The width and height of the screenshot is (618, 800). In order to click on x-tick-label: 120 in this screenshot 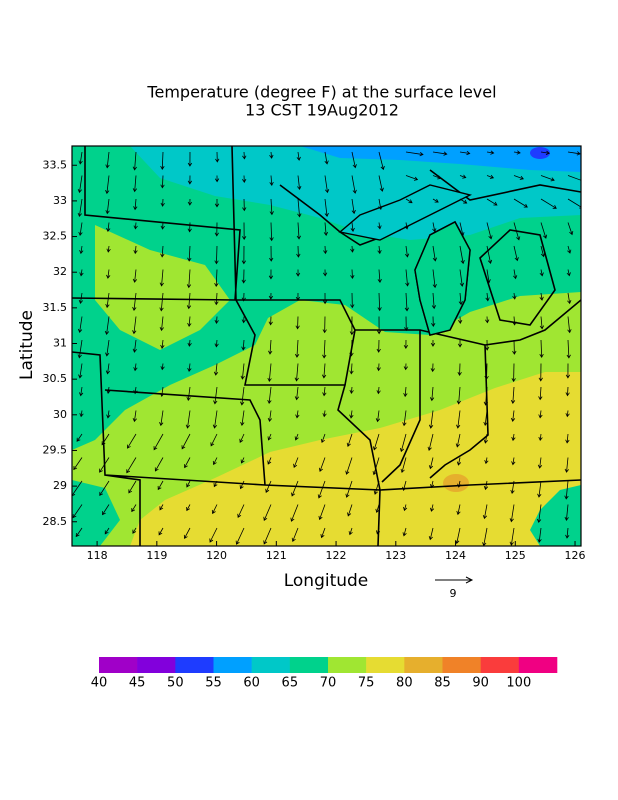, I will do `click(216, 555)`.